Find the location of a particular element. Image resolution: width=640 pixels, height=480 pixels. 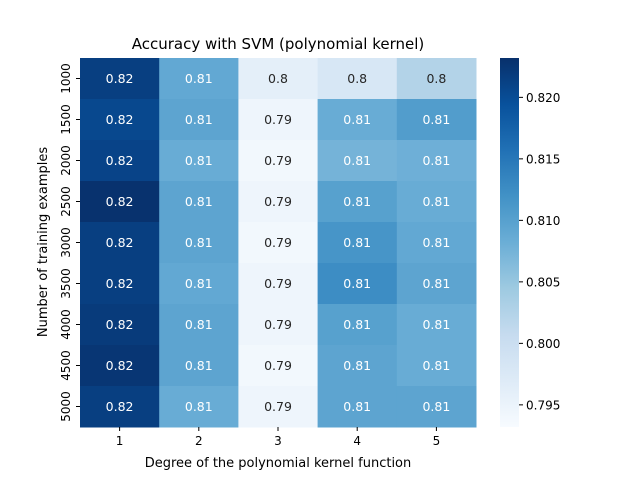

x-tick-label: 4 is located at coordinates (357, 441).